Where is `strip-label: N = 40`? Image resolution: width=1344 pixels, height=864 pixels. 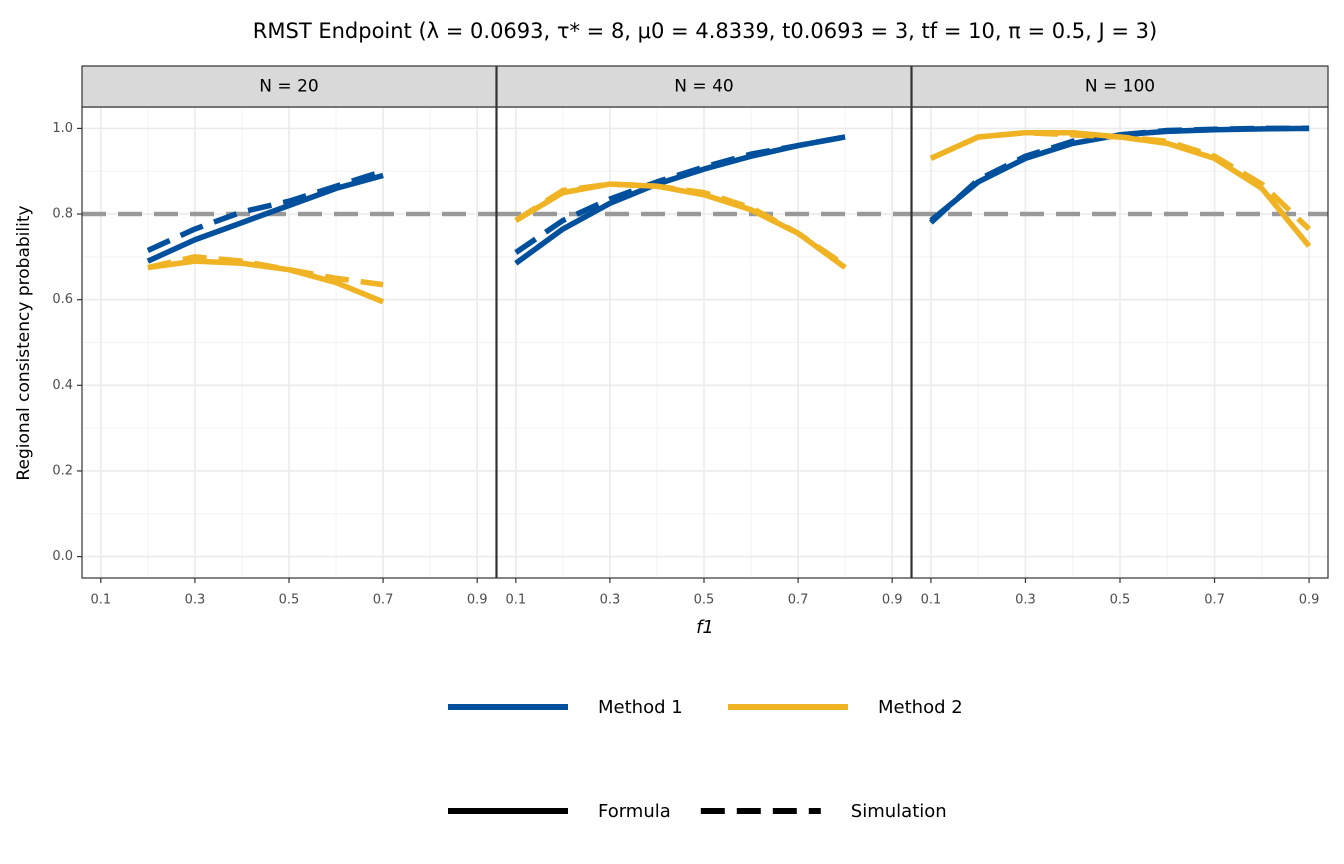
strip-label: N = 40 is located at coordinates (703, 87).